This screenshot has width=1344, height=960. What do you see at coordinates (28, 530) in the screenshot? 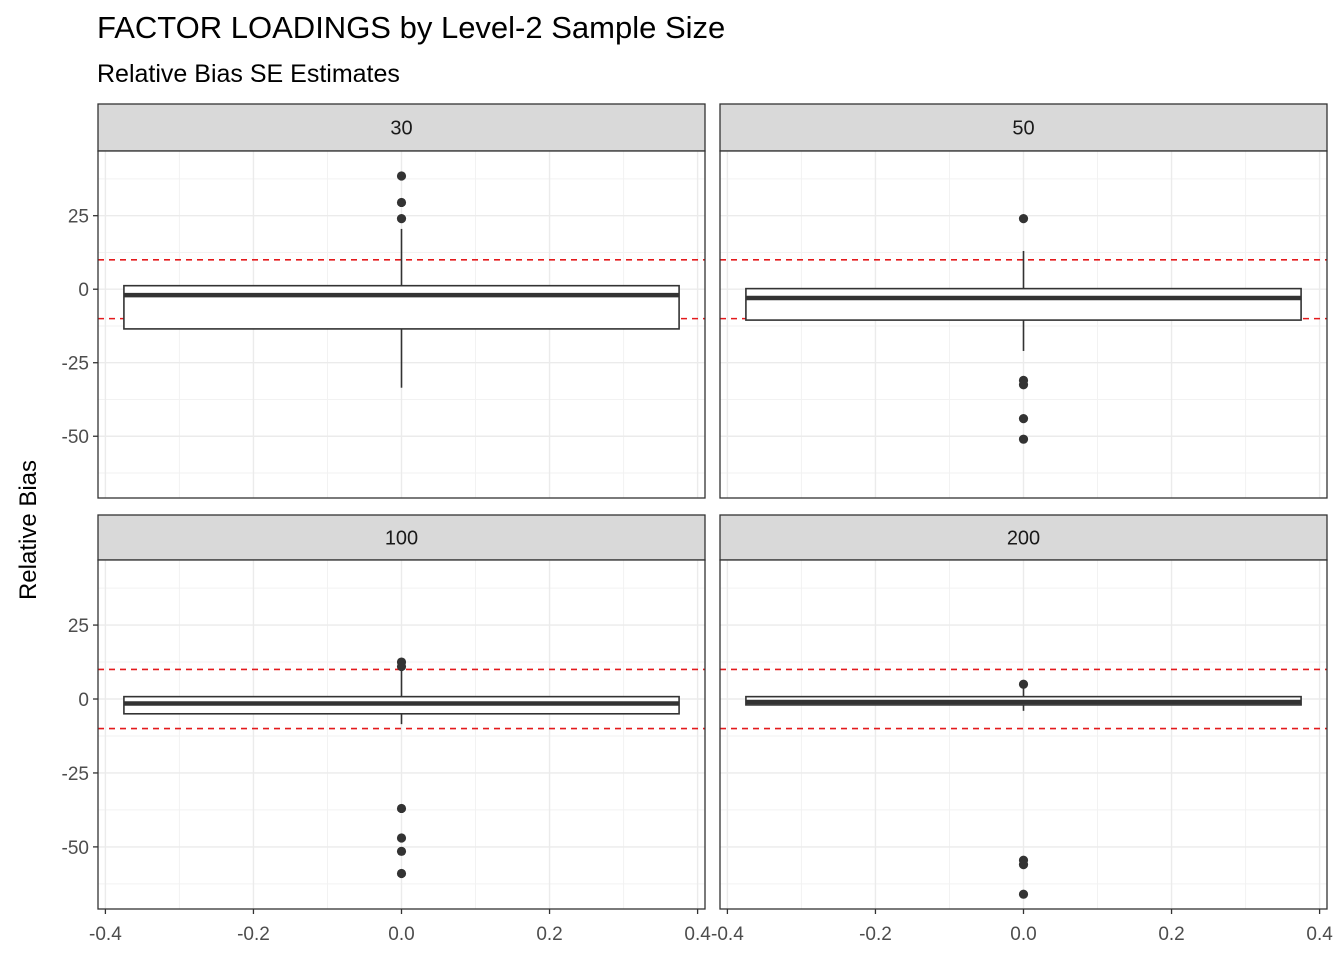
I see `y-axis-title: Relative Bias` at bounding box center [28, 530].